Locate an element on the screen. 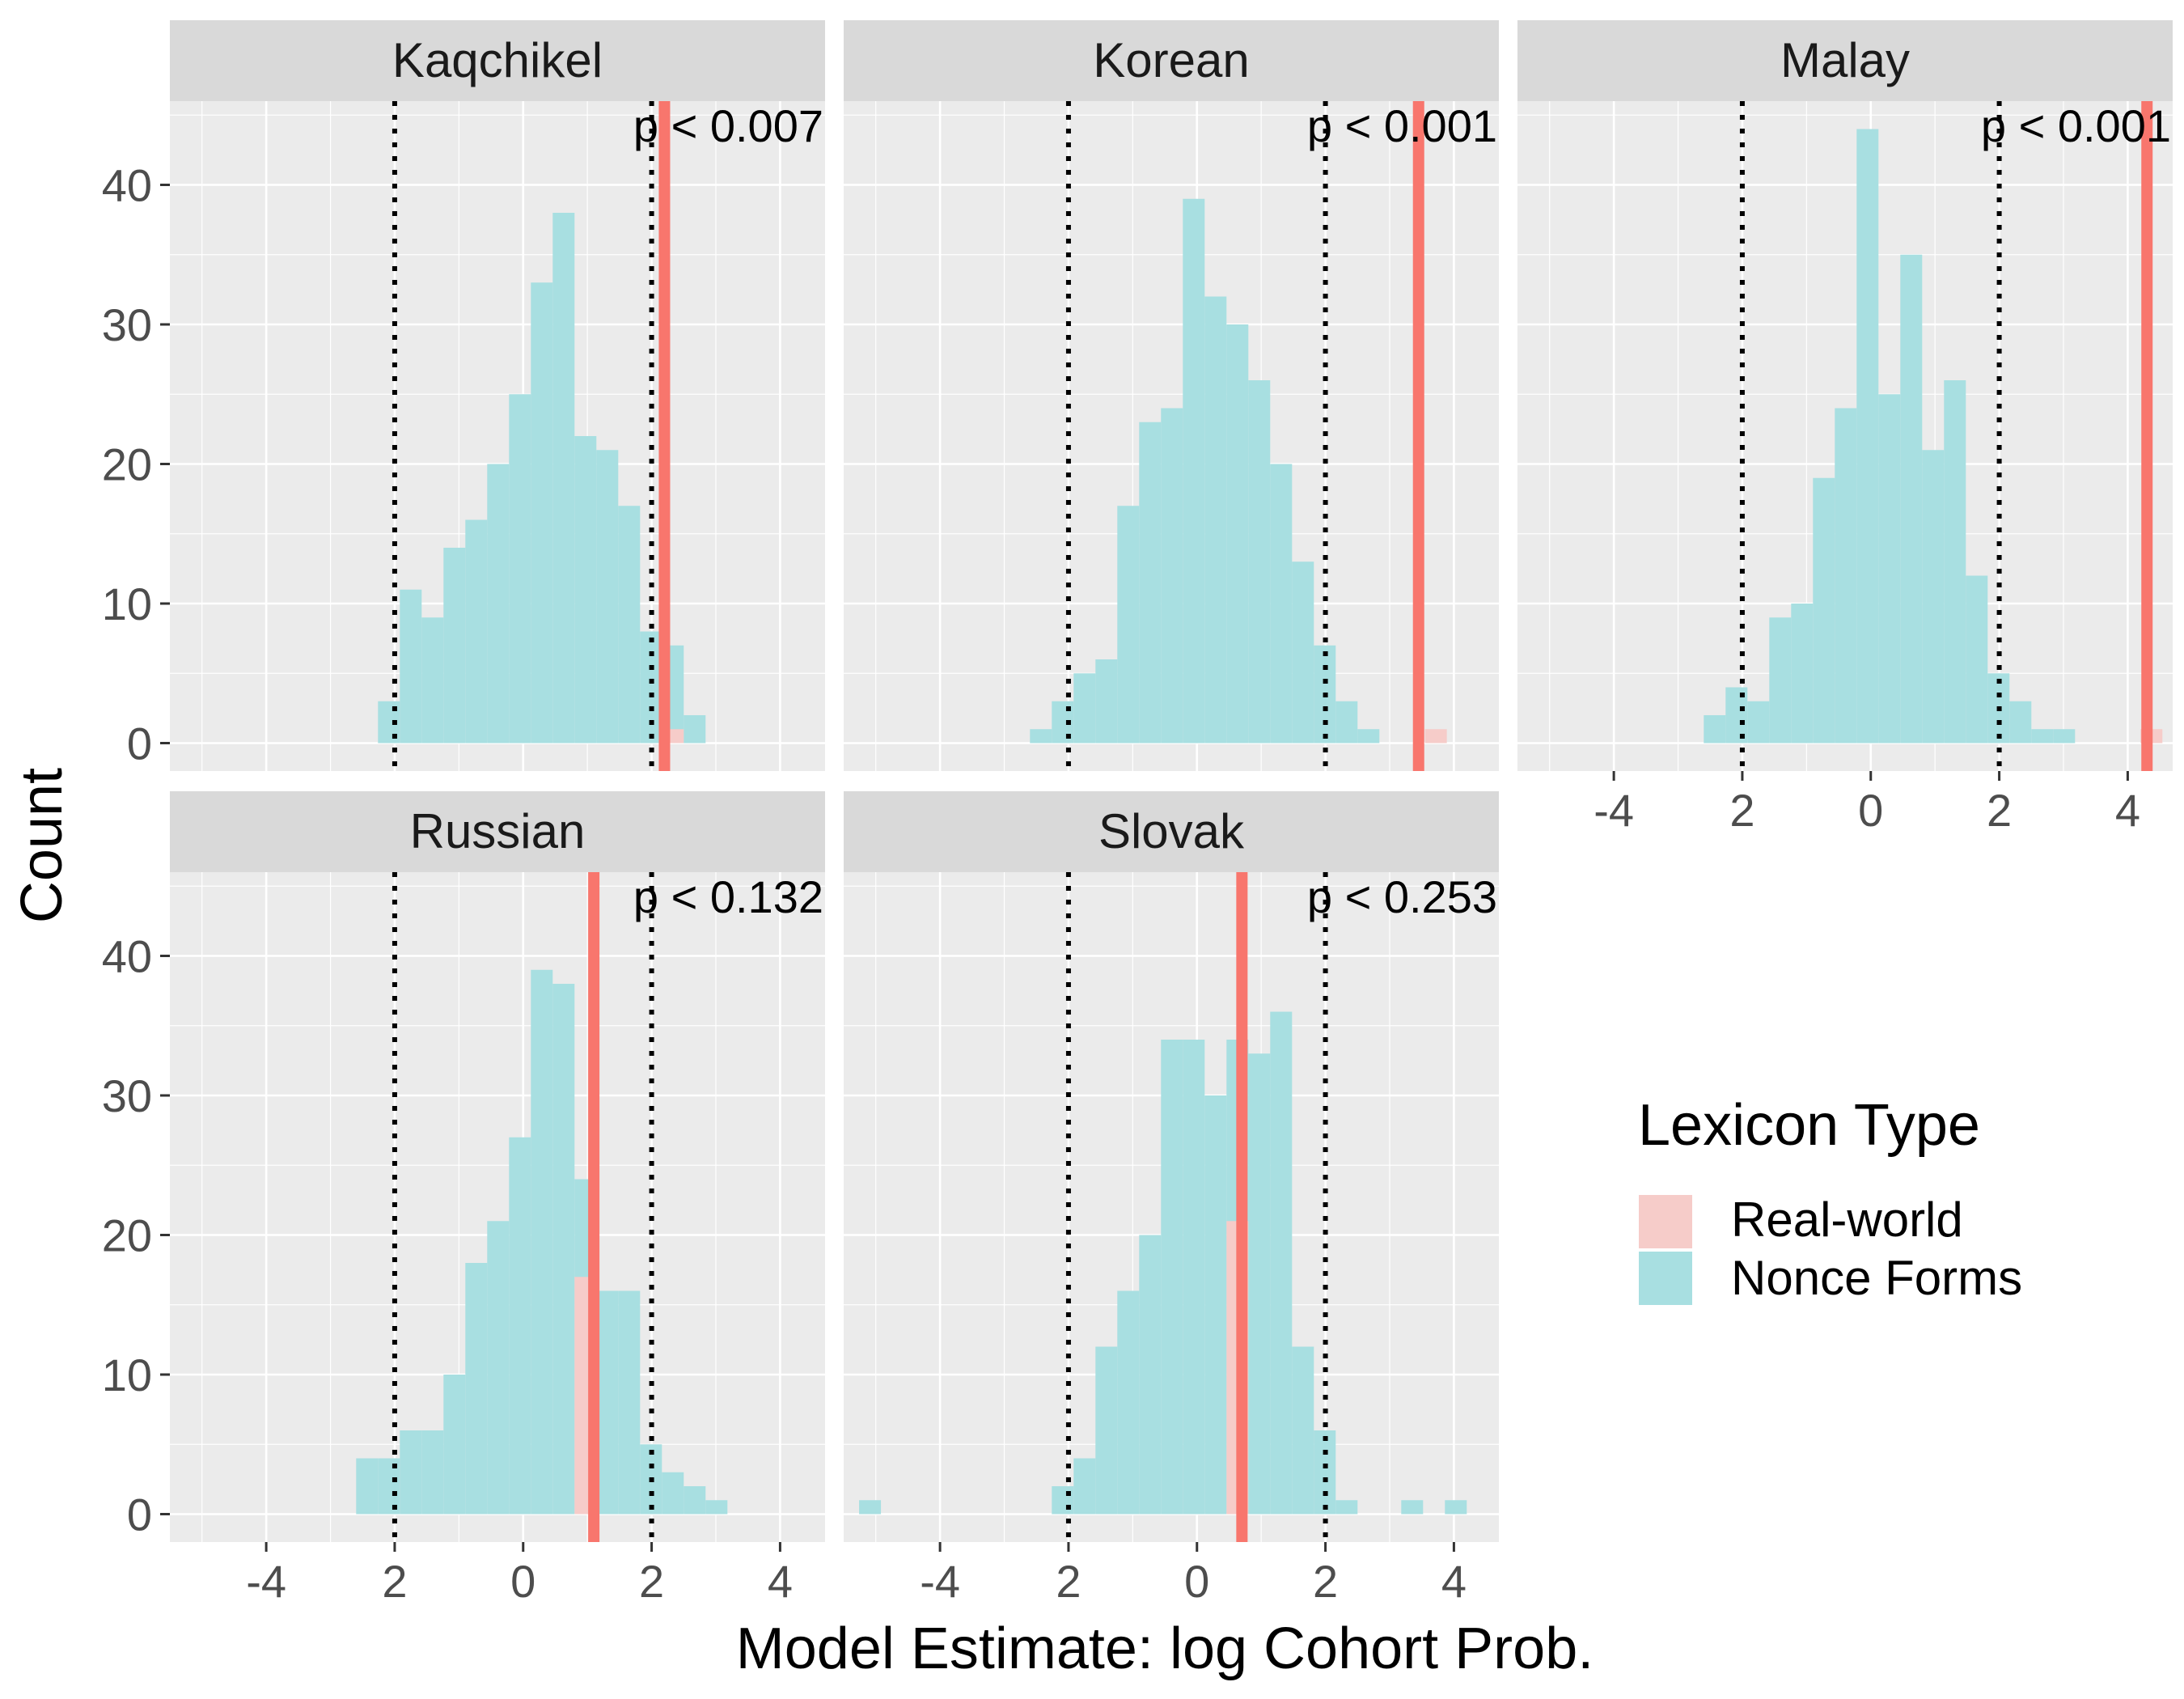 The width and height of the screenshot is (2184, 1699). legend-label-nonce-forms: Nonce Forms is located at coordinates (1876, 1278).